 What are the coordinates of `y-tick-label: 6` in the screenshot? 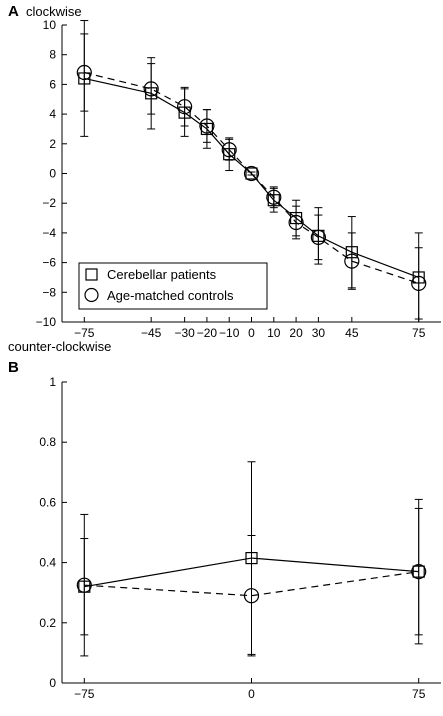 It's located at (52, 84).